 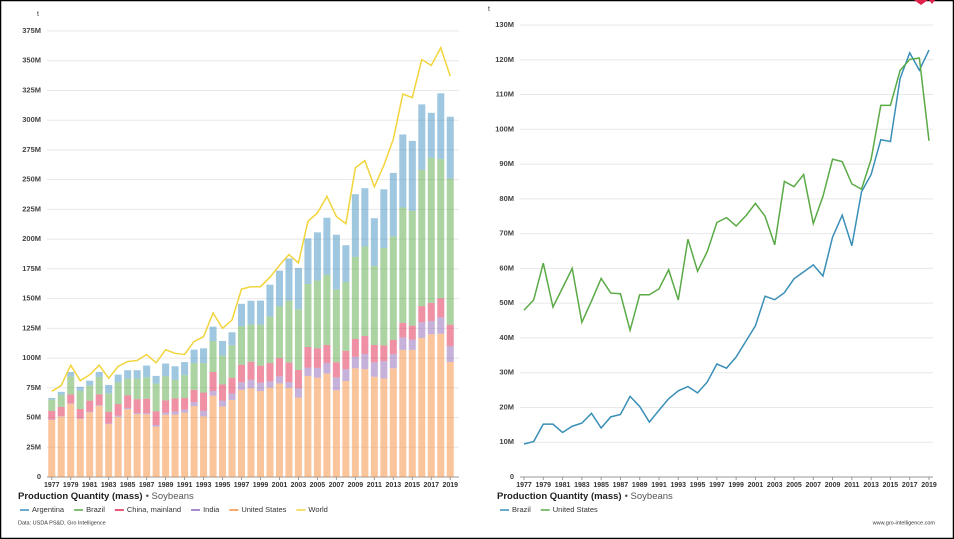 I want to click on y-tick-label: 130M, so click(x=504, y=24).